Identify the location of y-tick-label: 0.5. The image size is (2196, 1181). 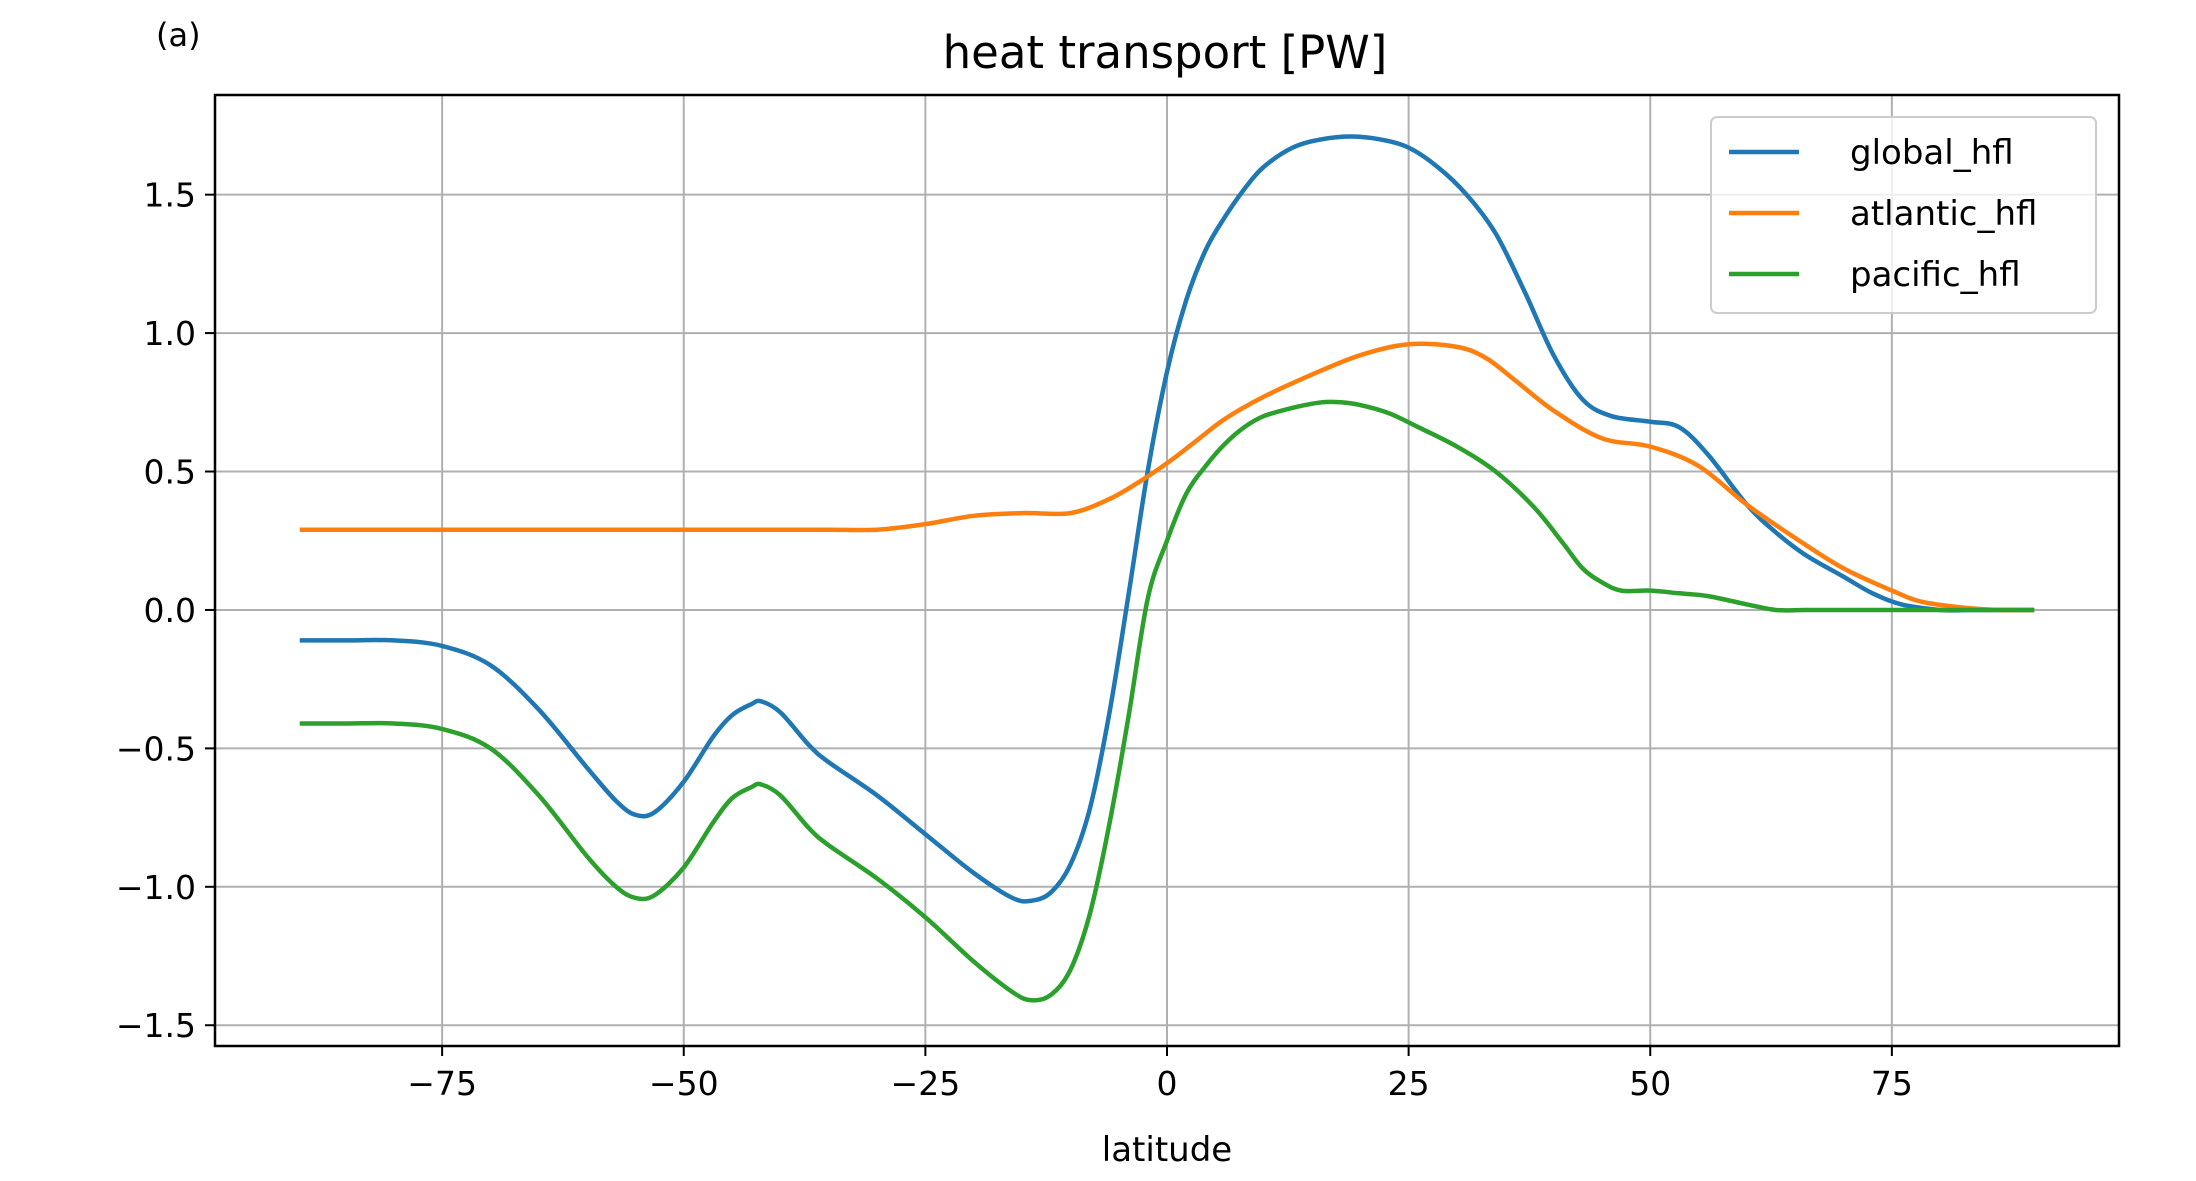
(170, 472).